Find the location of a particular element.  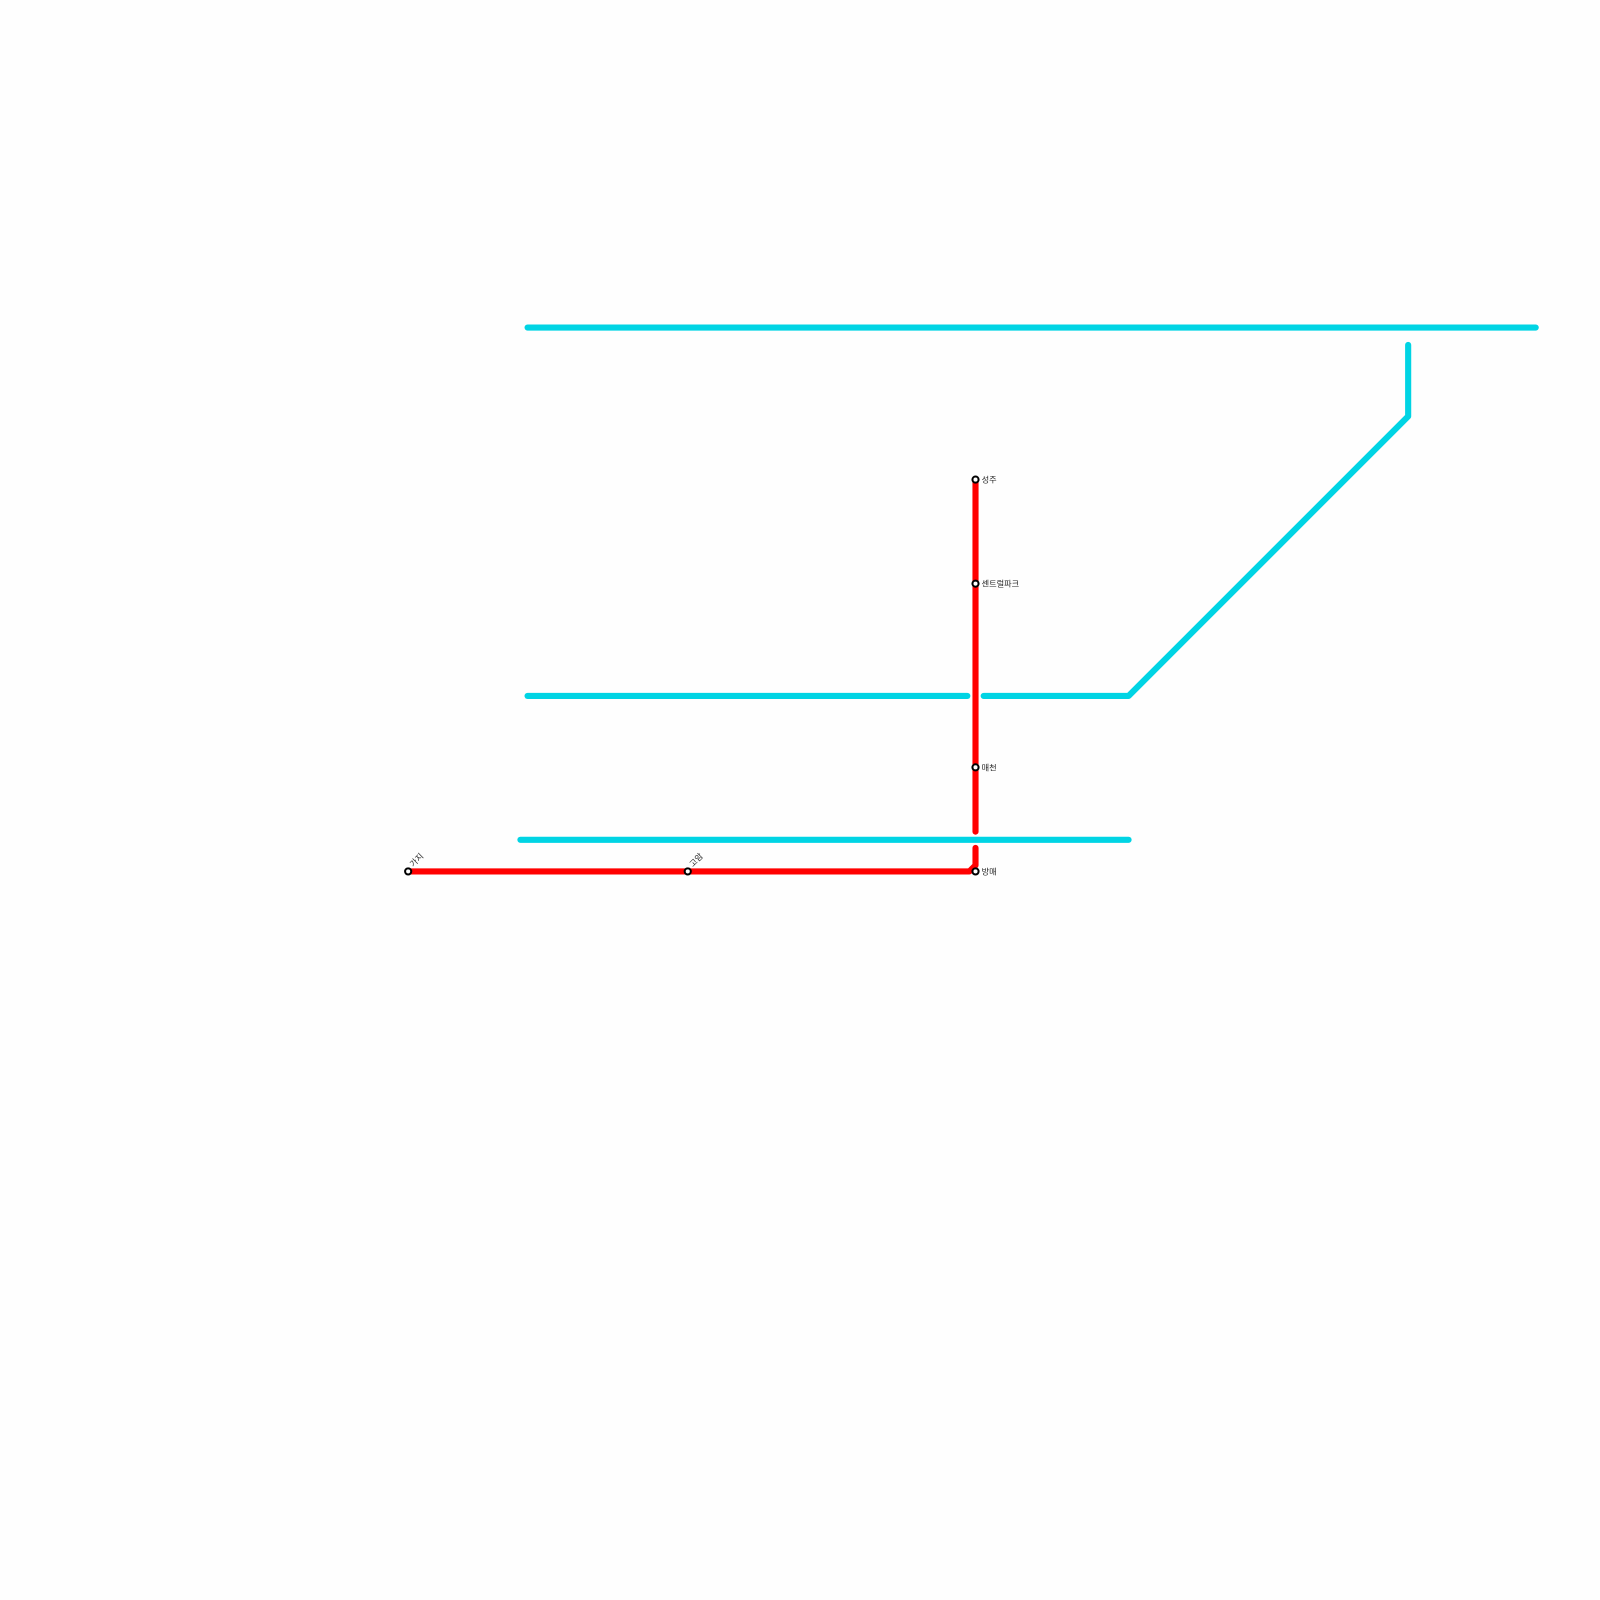

station-maecheon is located at coordinates (975, 767).